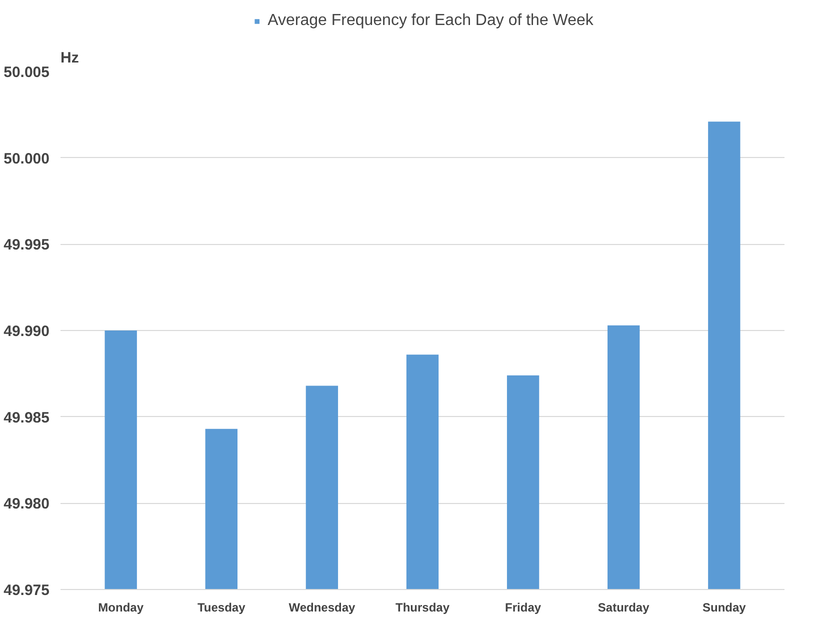  What do you see at coordinates (221, 607) in the screenshot?
I see `x-tick-label: Tuesday` at bounding box center [221, 607].